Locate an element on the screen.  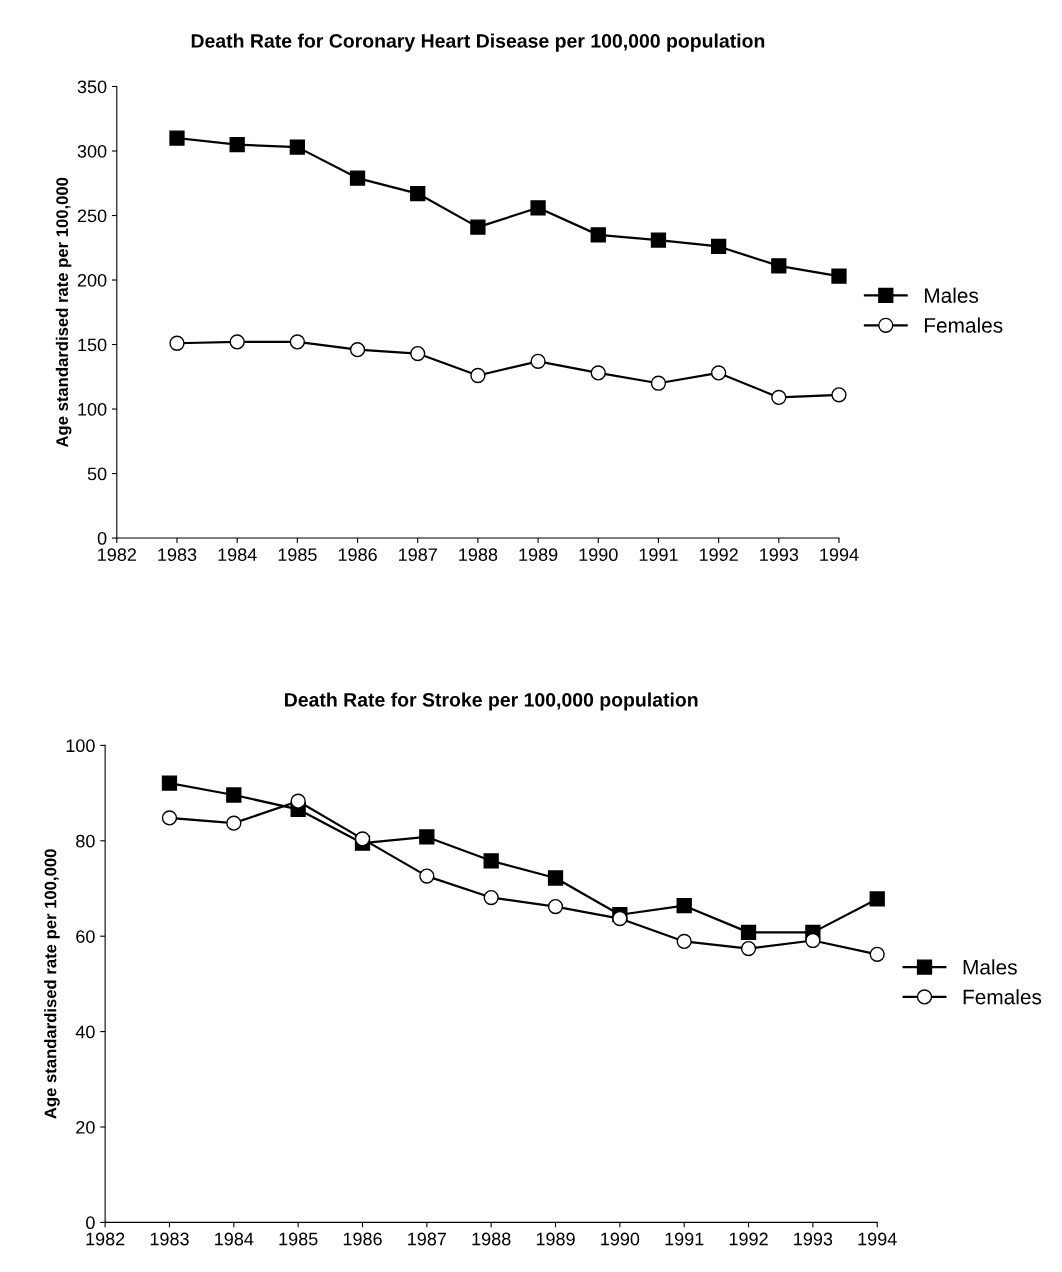
y-tick-label: 350 is located at coordinates (92, 87).